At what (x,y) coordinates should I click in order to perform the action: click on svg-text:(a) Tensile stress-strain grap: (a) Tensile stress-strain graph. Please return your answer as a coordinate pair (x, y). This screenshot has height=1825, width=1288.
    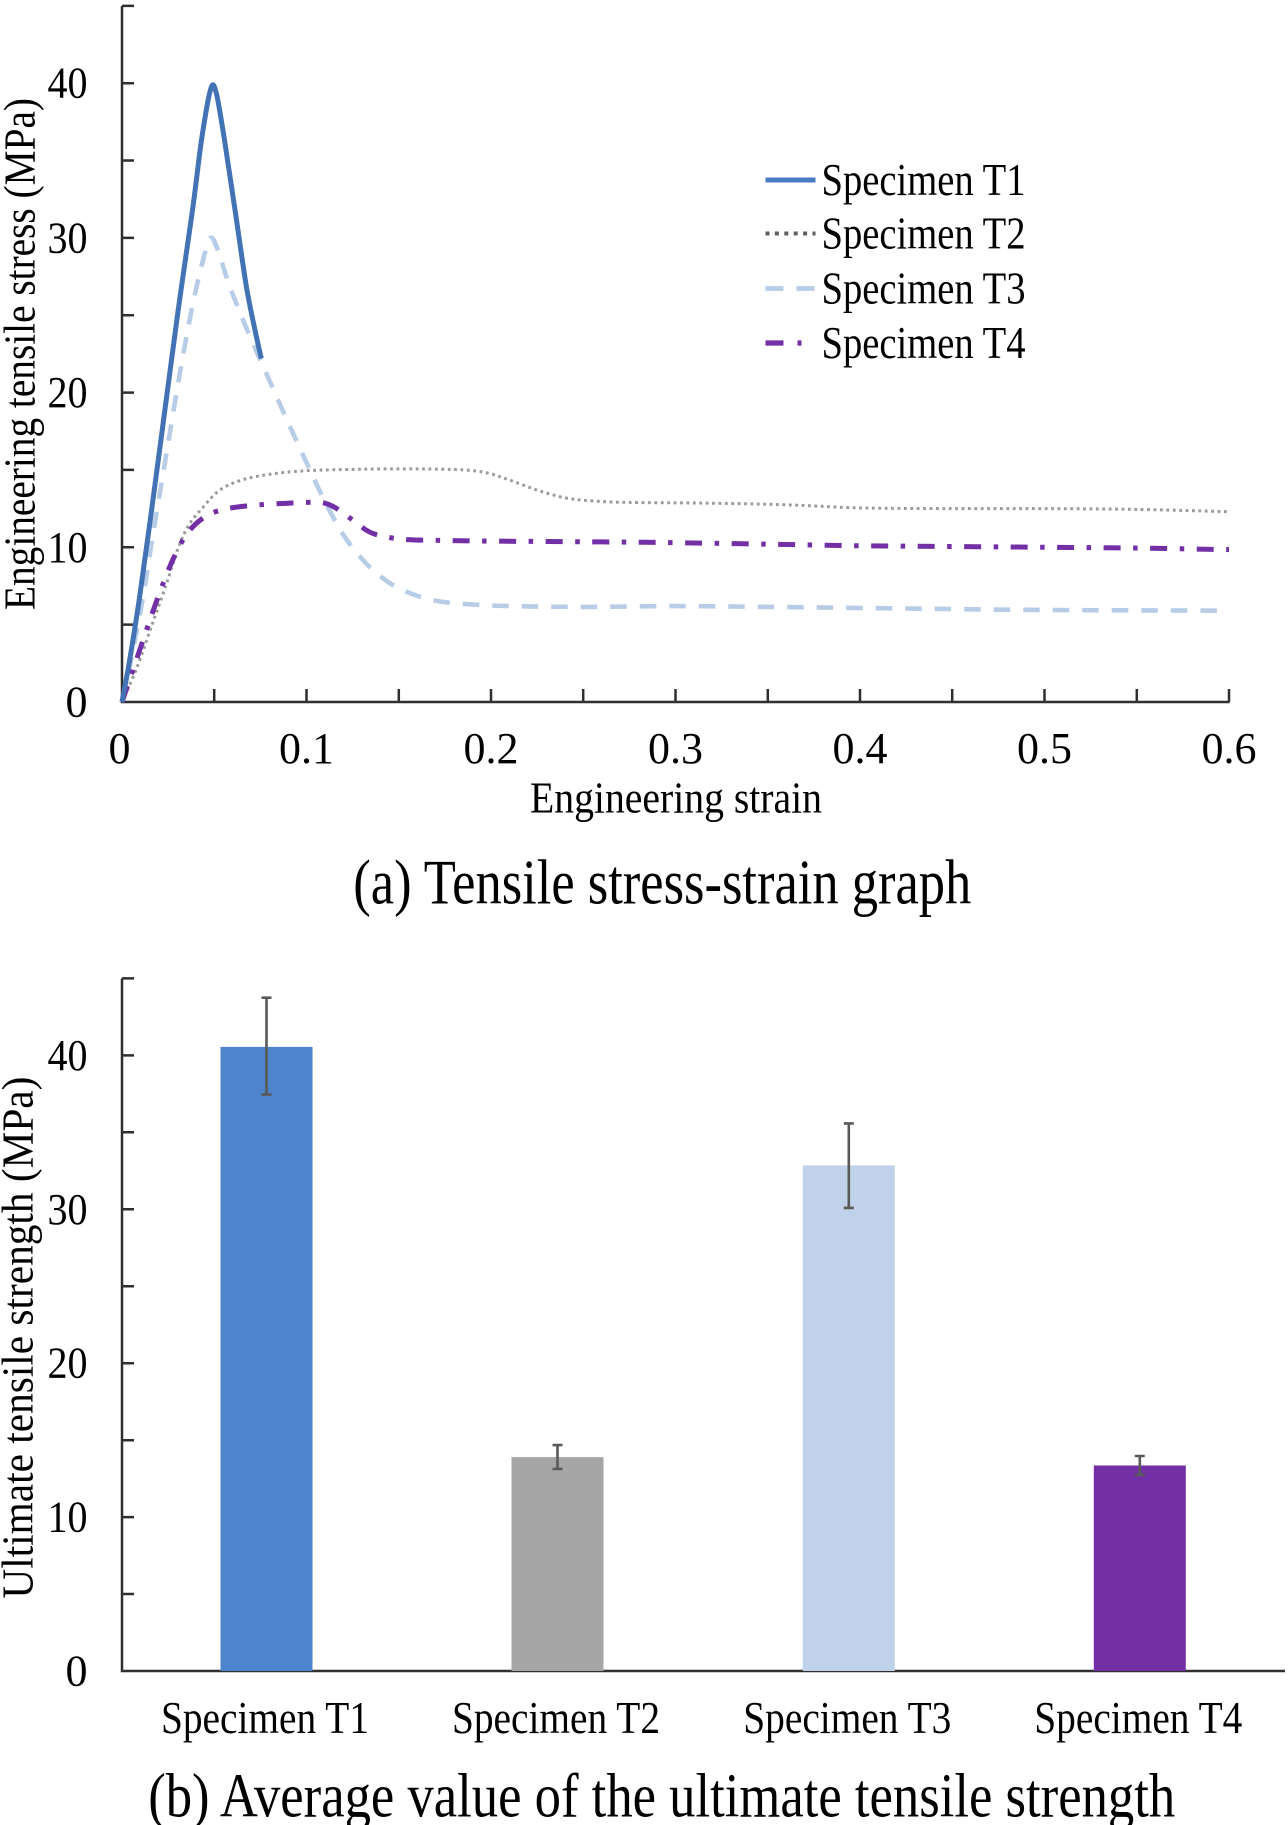
    Looking at the image, I should click on (662, 882).